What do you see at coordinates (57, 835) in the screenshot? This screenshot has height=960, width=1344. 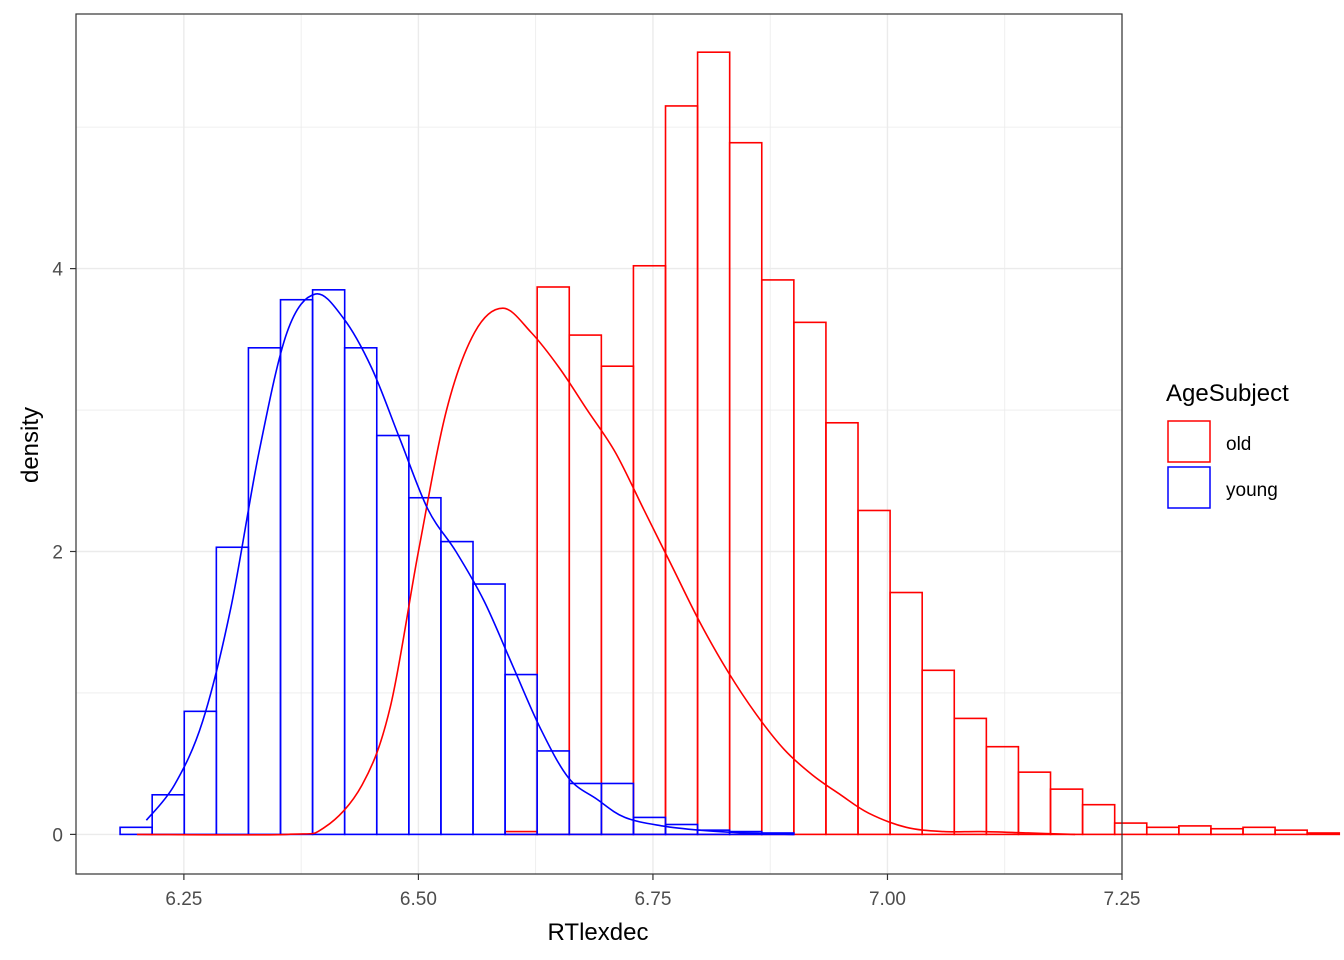 I see `y-tick-label: 0` at bounding box center [57, 835].